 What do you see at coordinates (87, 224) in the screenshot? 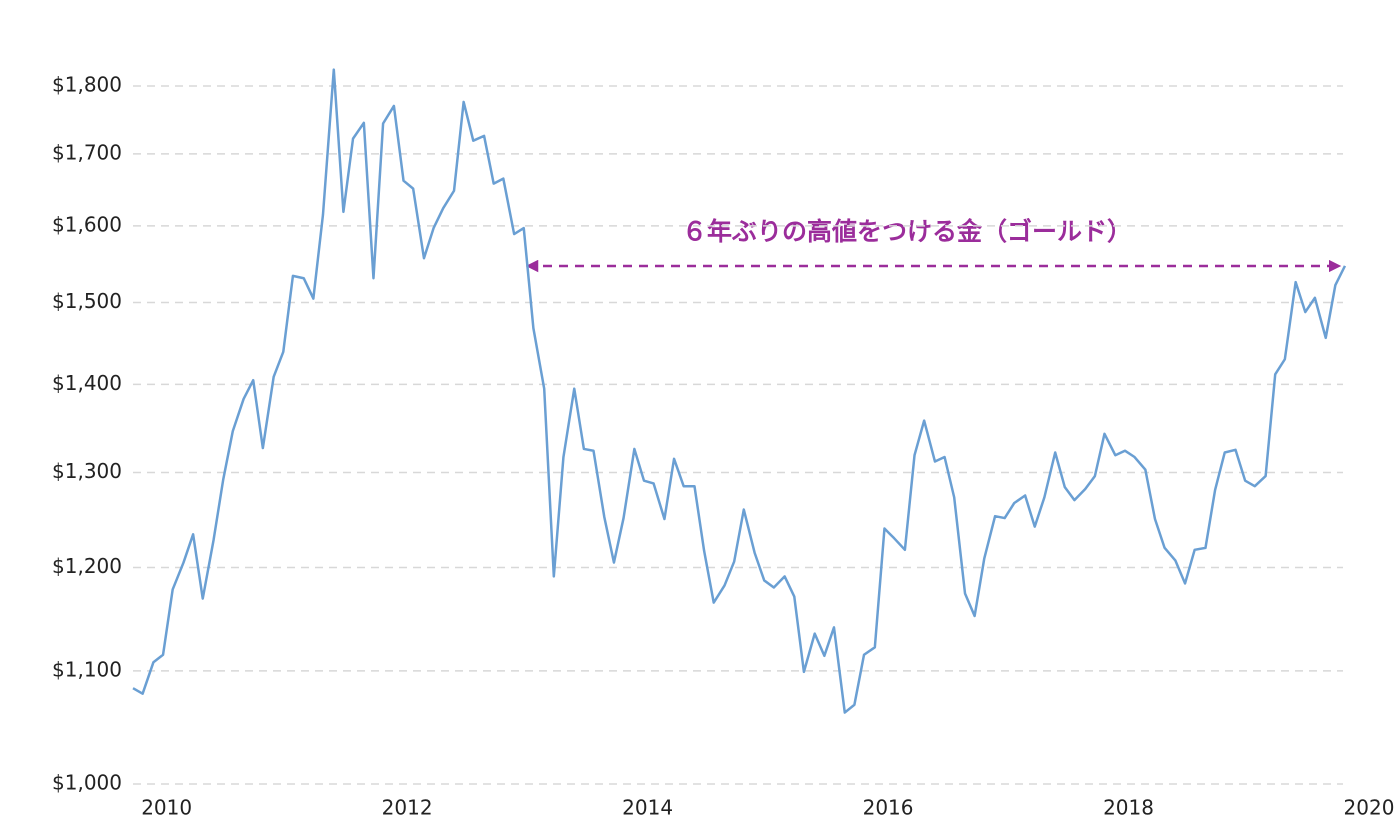
I see `y-tick-label: $1,600` at bounding box center [87, 224].